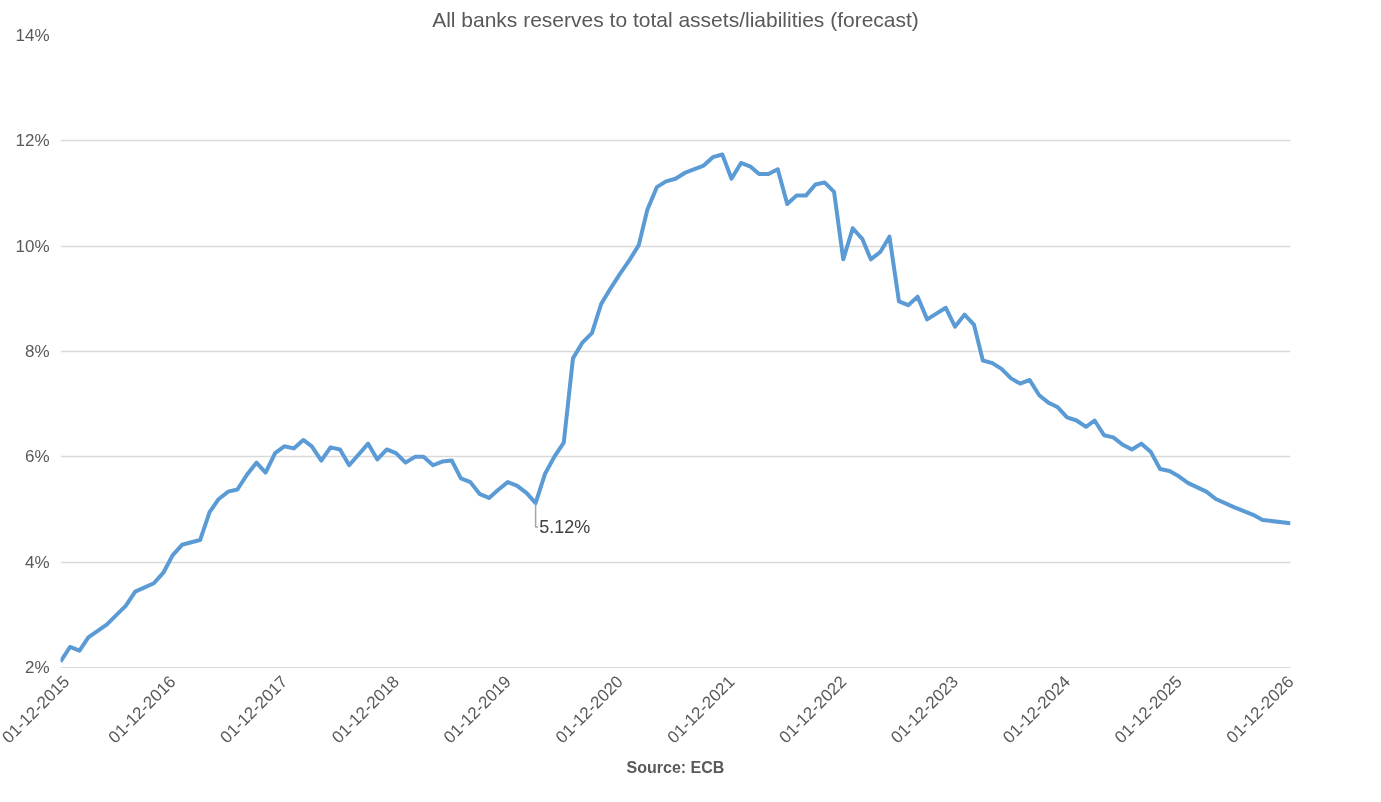 Image resolution: width=1381 pixels, height=802 pixels. I want to click on y-tick-label: 8%, so click(37, 351).